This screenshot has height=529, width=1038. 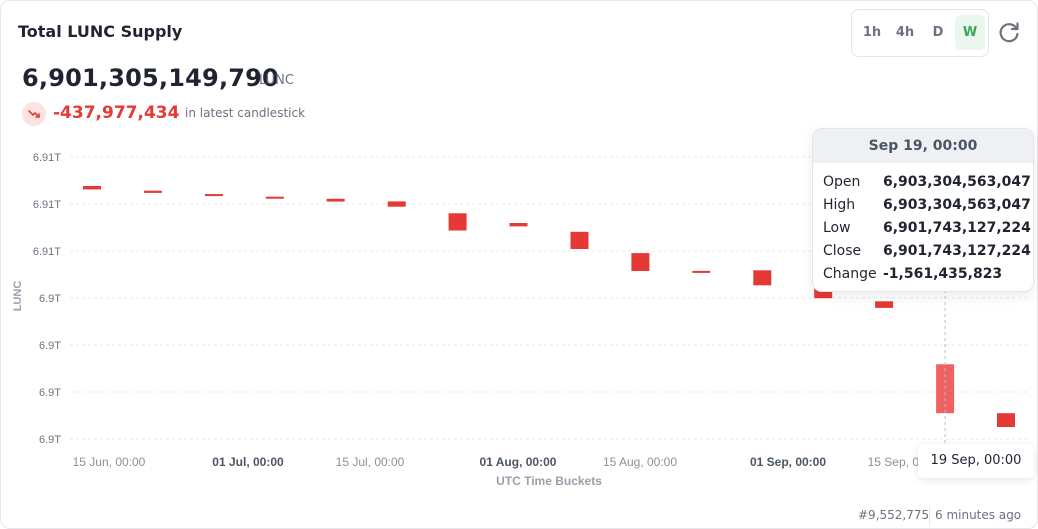 I want to click on x-tick-label: 01 Aug, 00:00, so click(x=518, y=462).